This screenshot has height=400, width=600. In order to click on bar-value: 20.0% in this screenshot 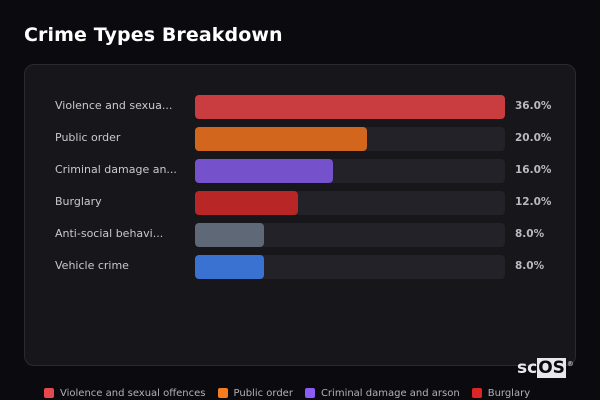, I will do `click(533, 138)`.